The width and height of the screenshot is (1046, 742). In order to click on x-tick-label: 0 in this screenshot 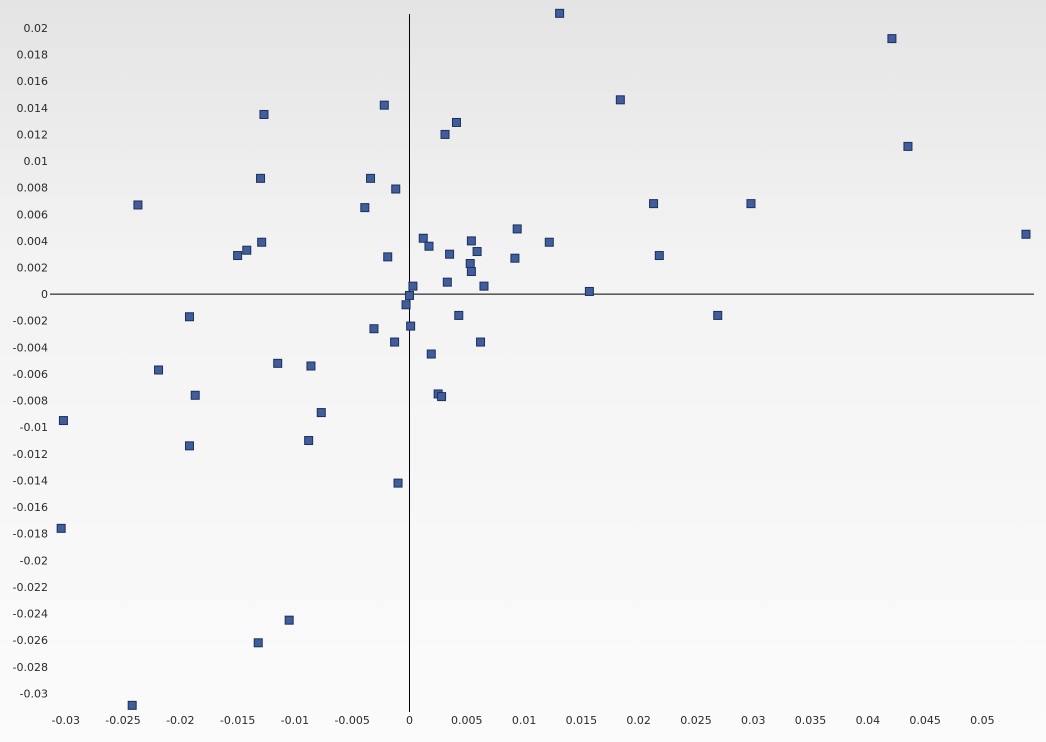, I will do `click(409, 720)`.